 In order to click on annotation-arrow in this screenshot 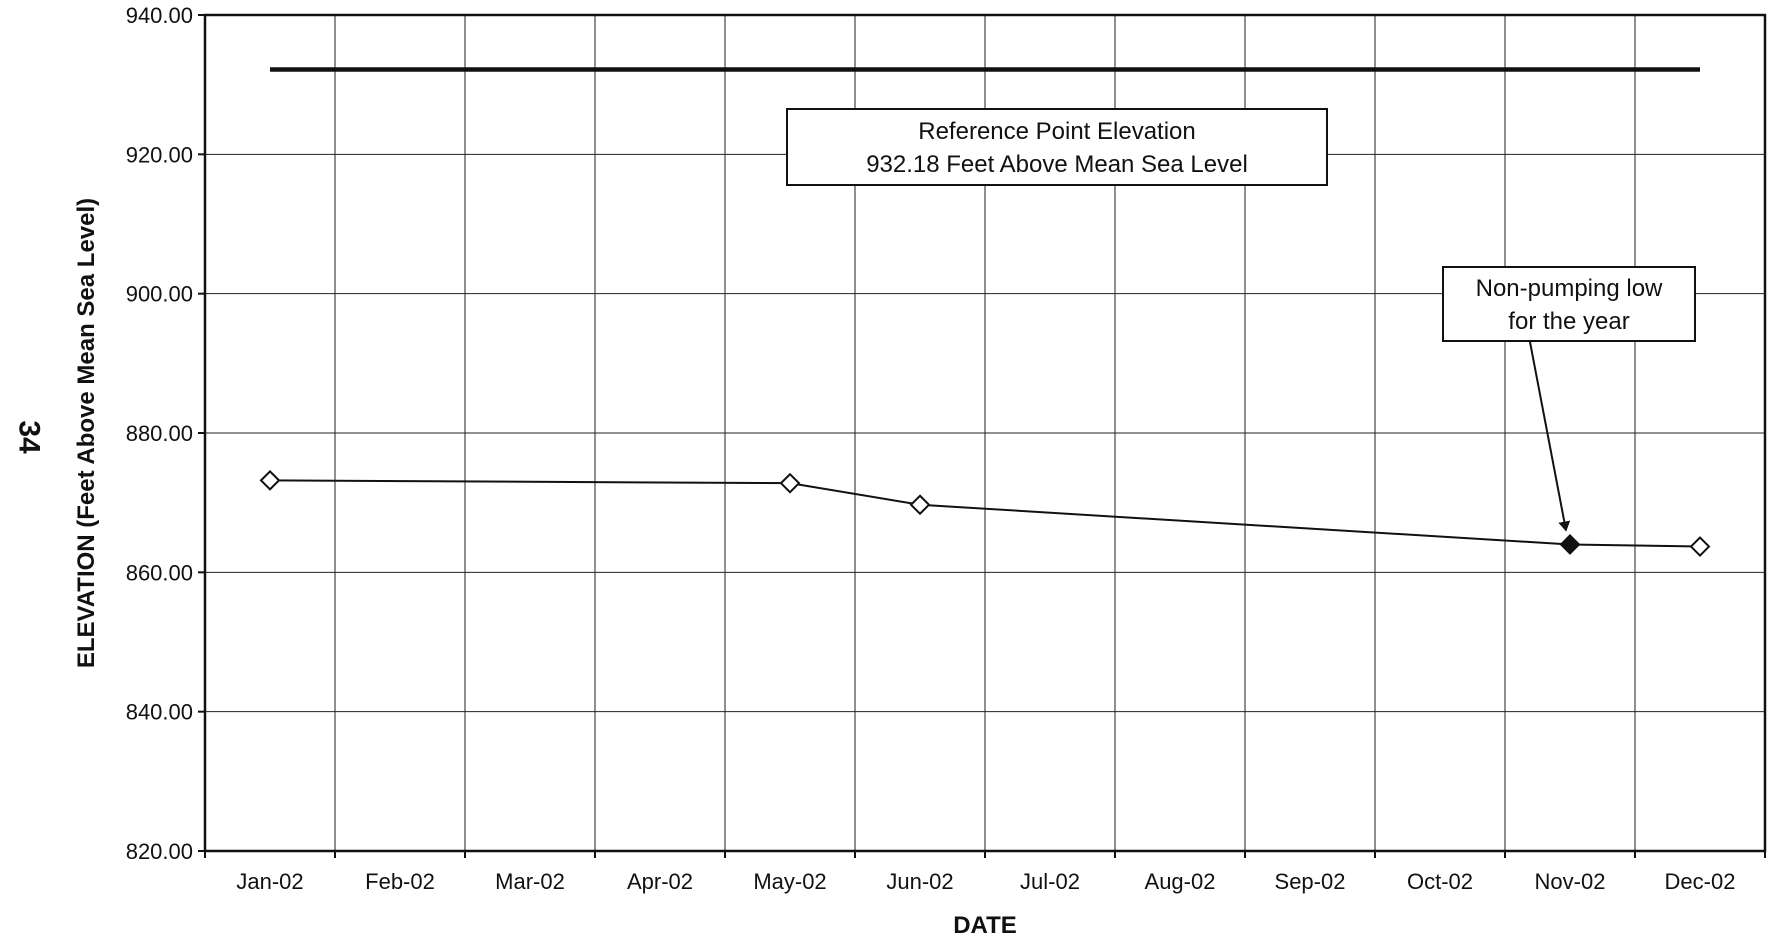, I will do `click(1550, 436)`.